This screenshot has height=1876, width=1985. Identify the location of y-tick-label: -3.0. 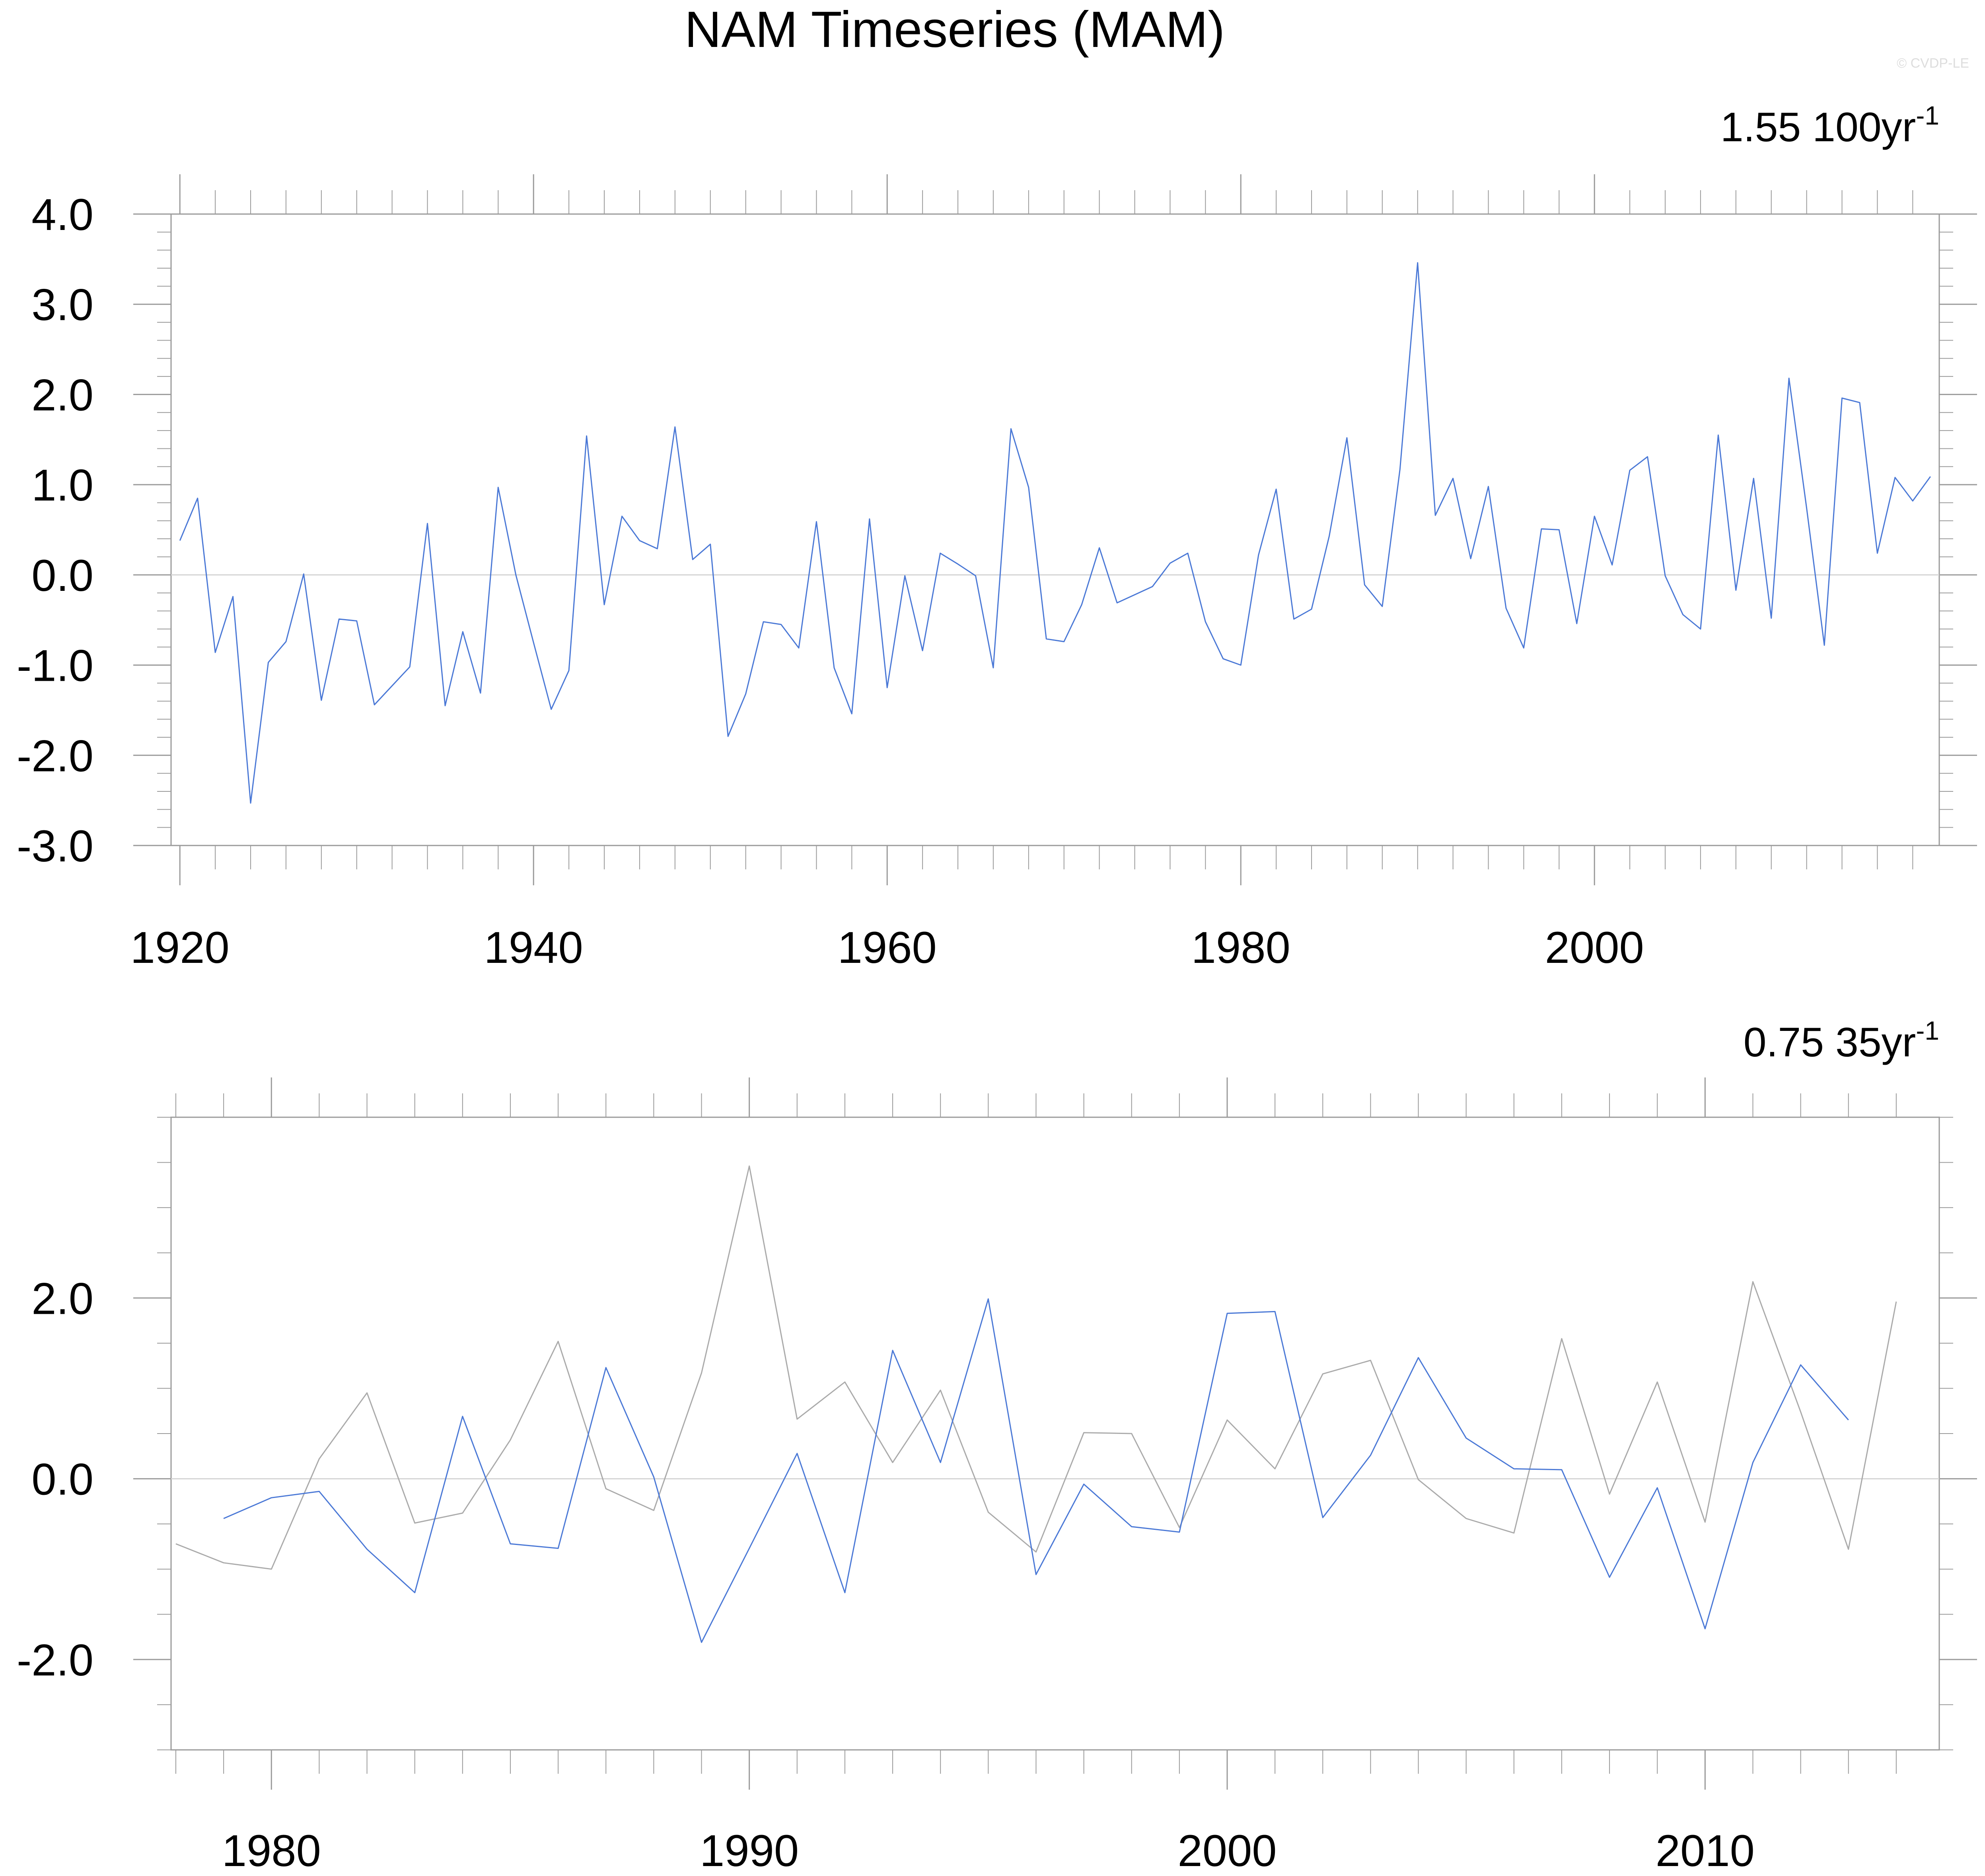
(55, 846).